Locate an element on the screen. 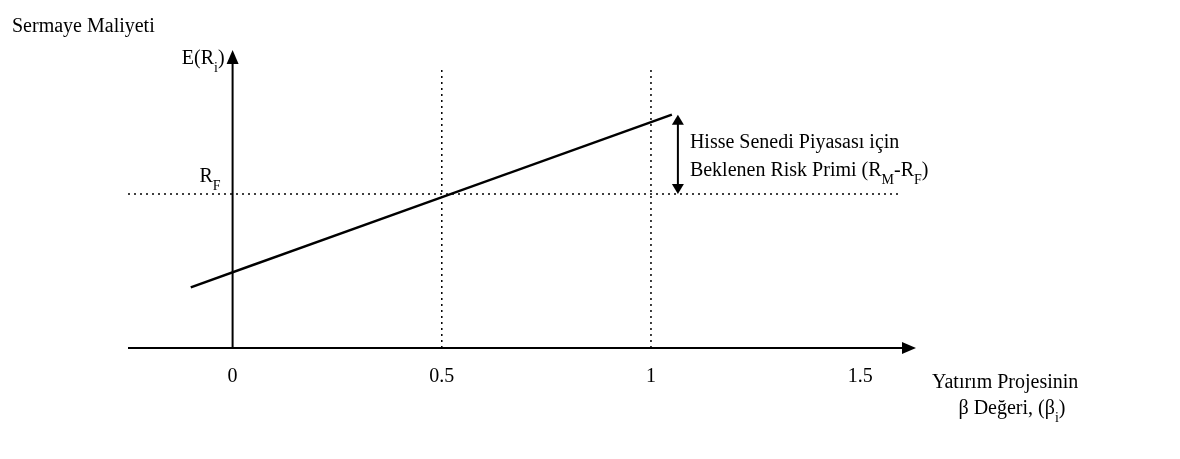 The width and height of the screenshot is (1180, 459). x-tick-label: 1 is located at coordinates (650, 375).